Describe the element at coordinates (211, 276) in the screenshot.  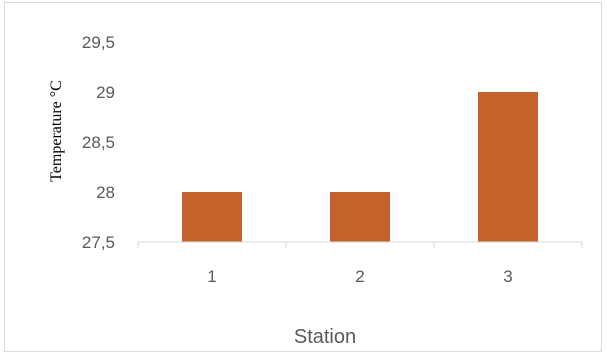
I see `x-tick-label: 1` at that location.